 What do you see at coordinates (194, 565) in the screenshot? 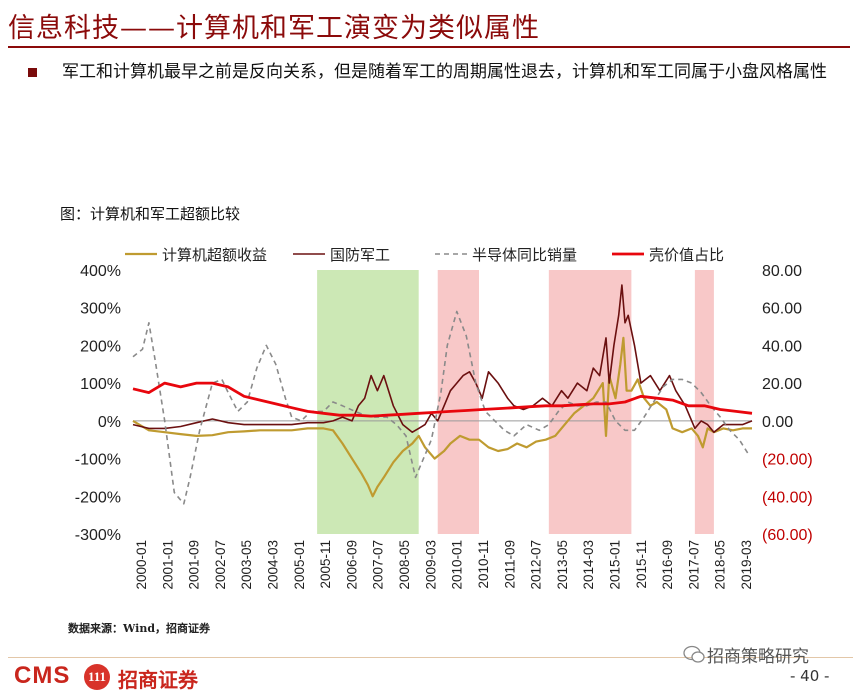
I see `x-tick-label: 2001-09` at bounding box center [194, 565].